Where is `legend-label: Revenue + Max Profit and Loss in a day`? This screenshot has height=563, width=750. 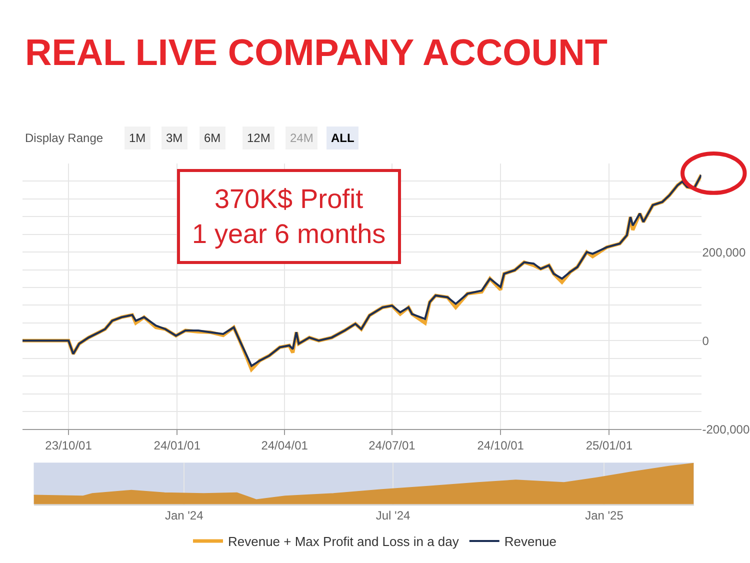
legend-label: Revenue + Max Profit and Loss in a day is located at coordinates (344, 542).